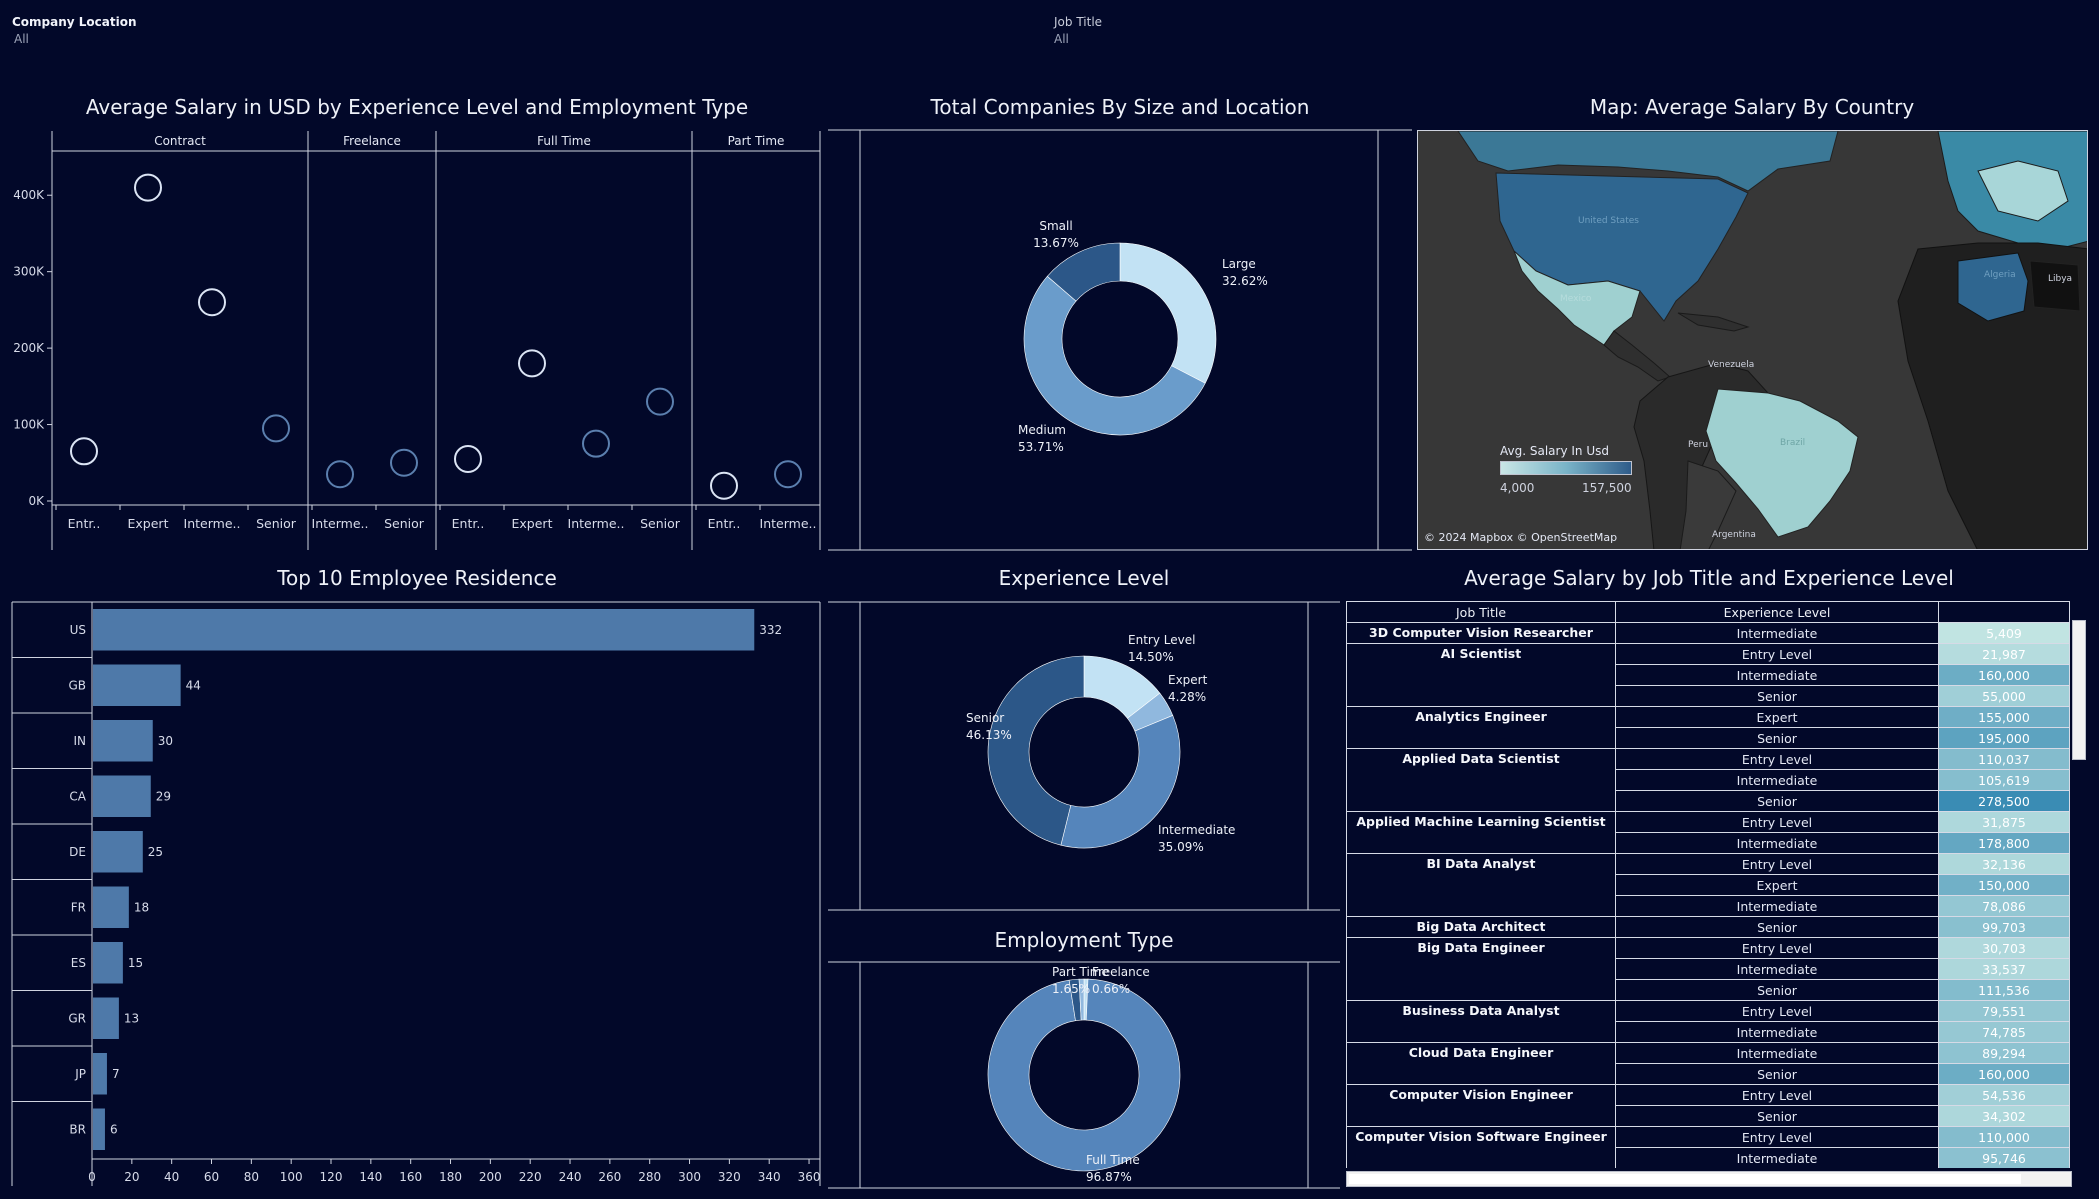  Describe the element at coordinates (1992, 395) in the screenshot. I see `africa` at that location.